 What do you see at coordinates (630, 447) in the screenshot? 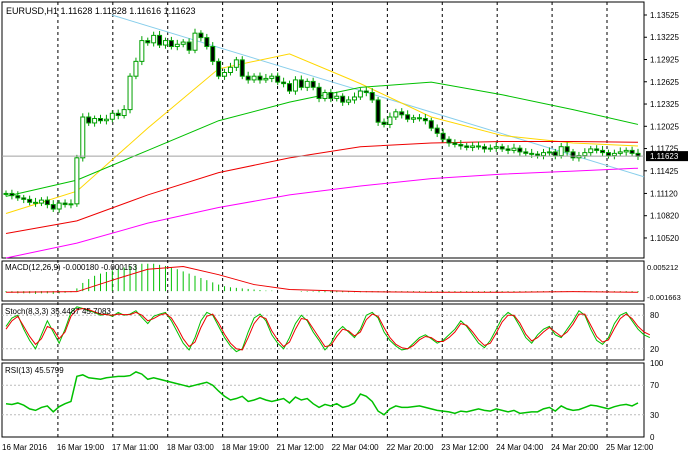
I see `x-tick-label: 25 Mar 12:00` at bounding box center [630, 447].